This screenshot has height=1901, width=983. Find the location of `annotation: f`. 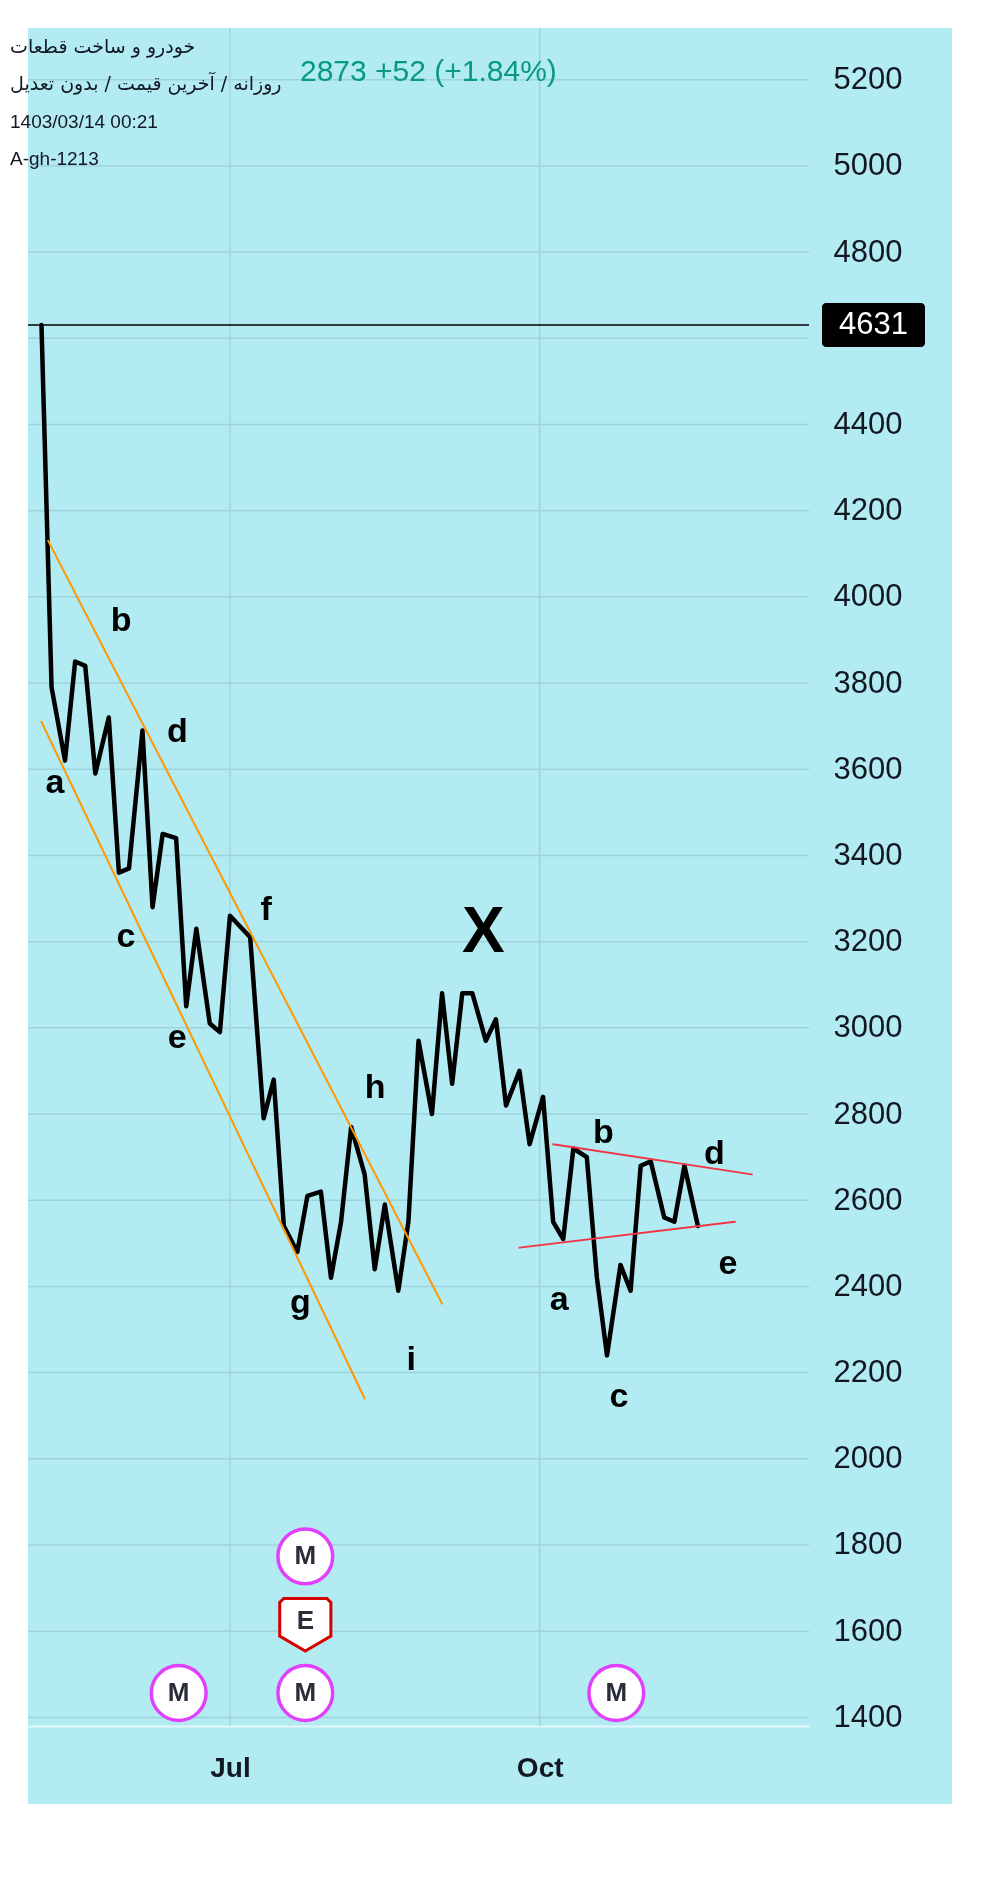

annotation: f is located at coordinates (266, 908).